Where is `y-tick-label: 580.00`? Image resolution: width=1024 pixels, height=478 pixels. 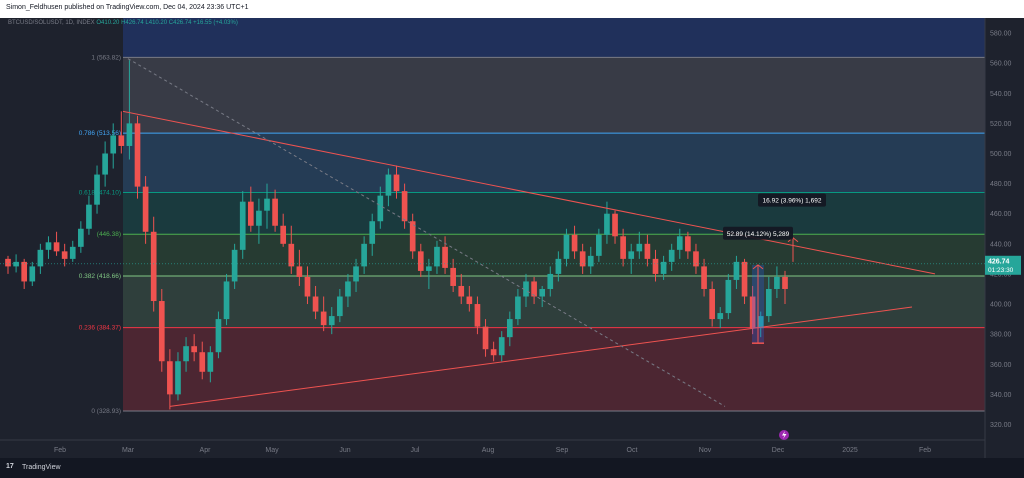
y-tick-label: 580.00 is located at coordinates (1001, 34).